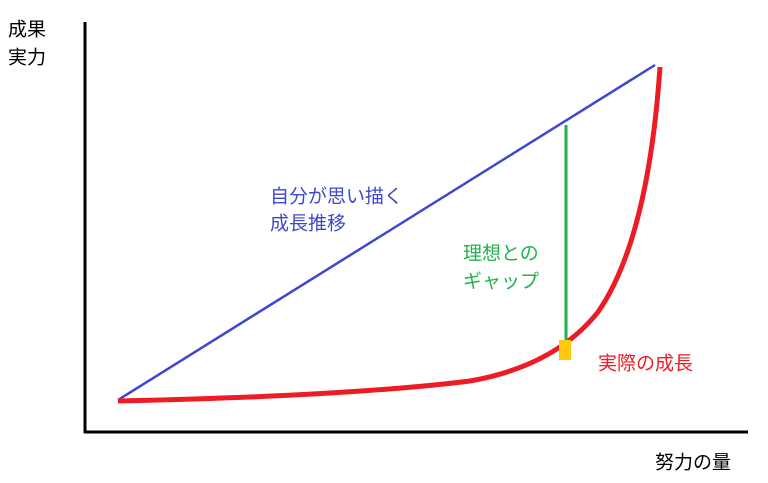 The height and width of the screenshot is (483, 768). I want to click on ideal-label: 成長推移, so click(308, 224).